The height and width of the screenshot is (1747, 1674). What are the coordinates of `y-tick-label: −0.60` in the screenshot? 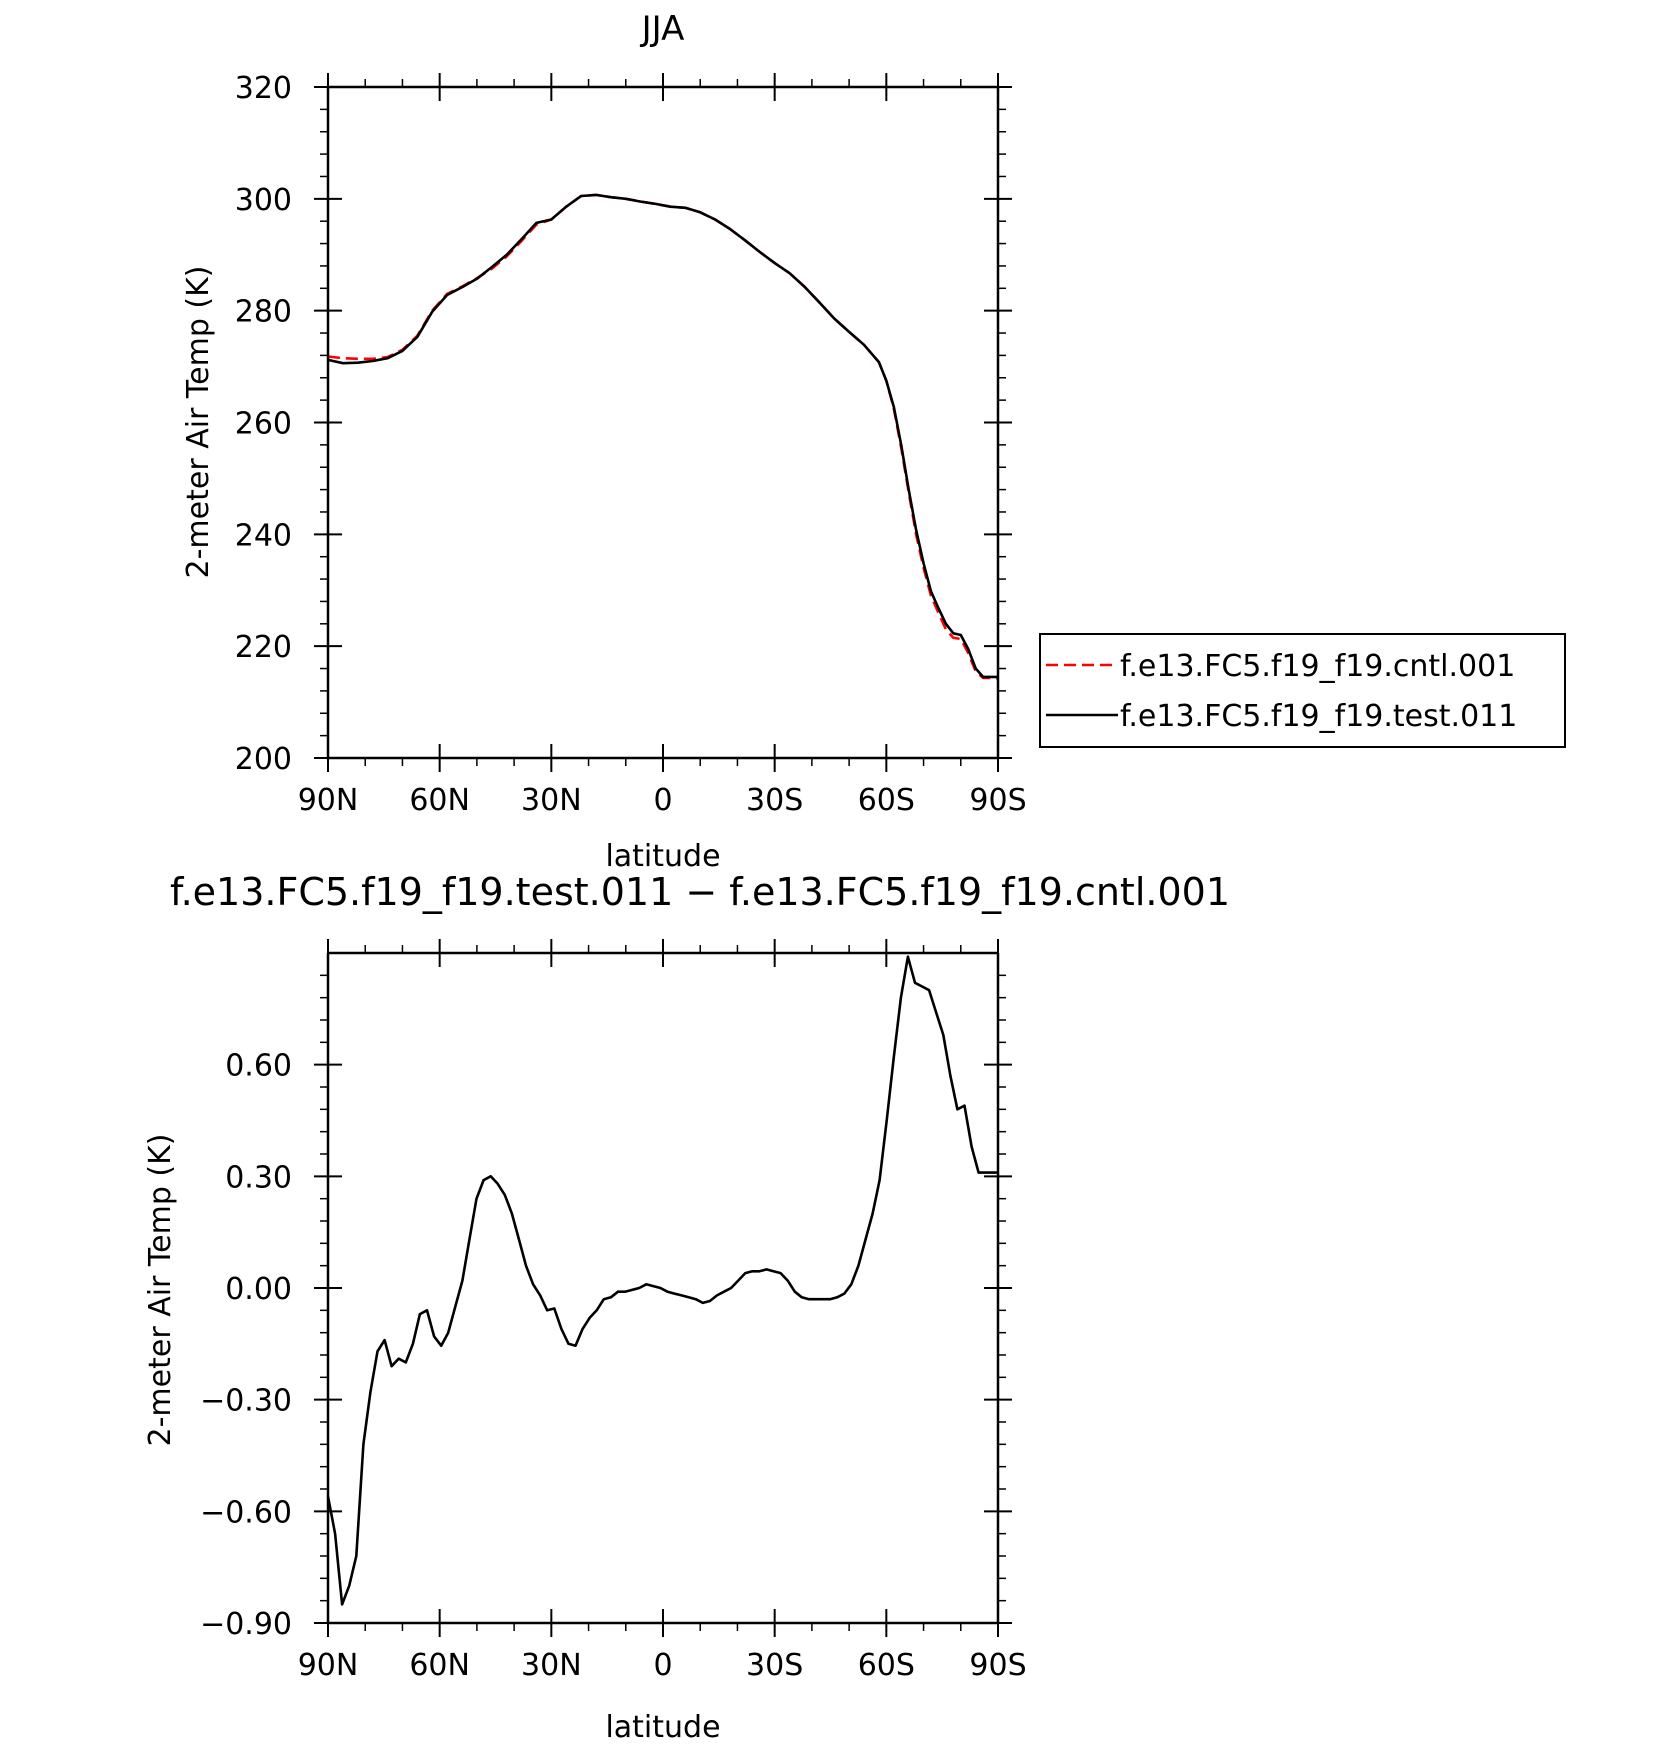 It's located at (246, 1512).